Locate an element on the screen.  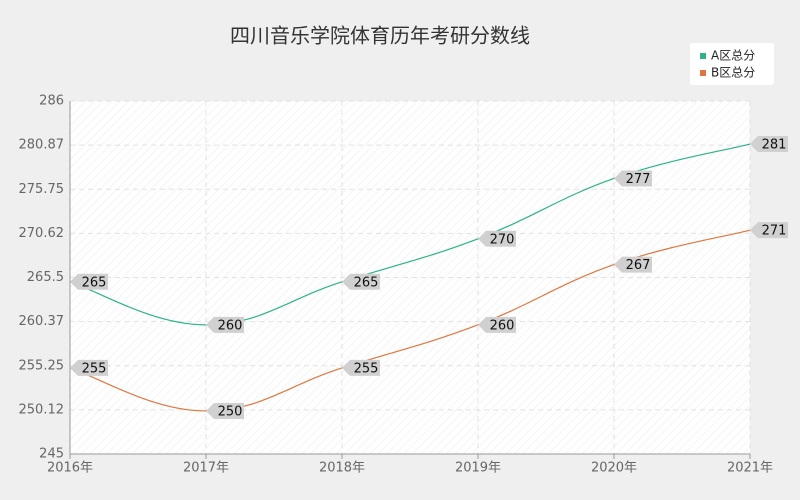
legend is located at coordinates (732, 64).